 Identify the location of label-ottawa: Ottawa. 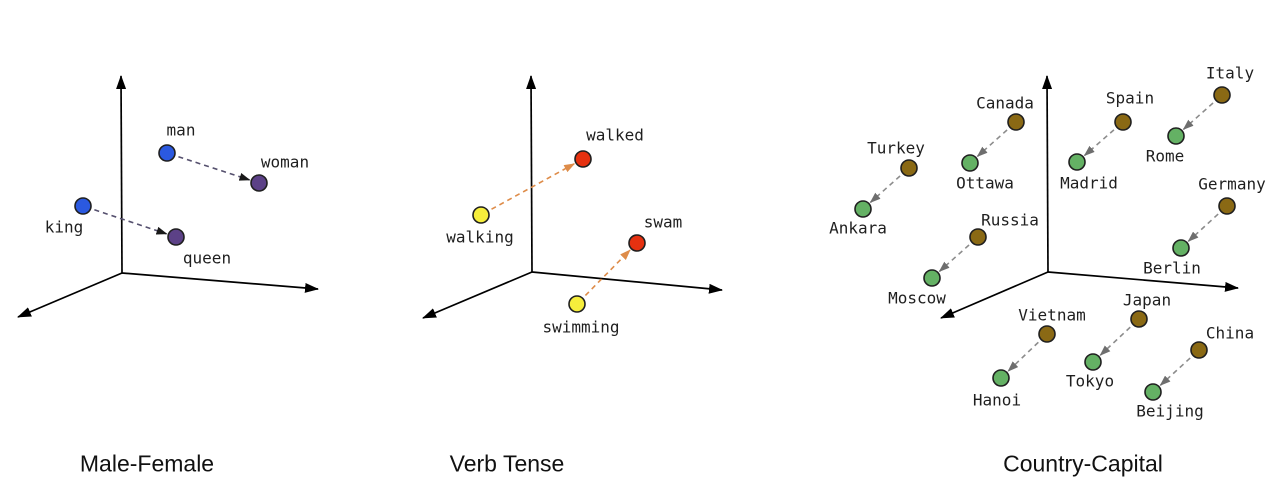
(985, 183).